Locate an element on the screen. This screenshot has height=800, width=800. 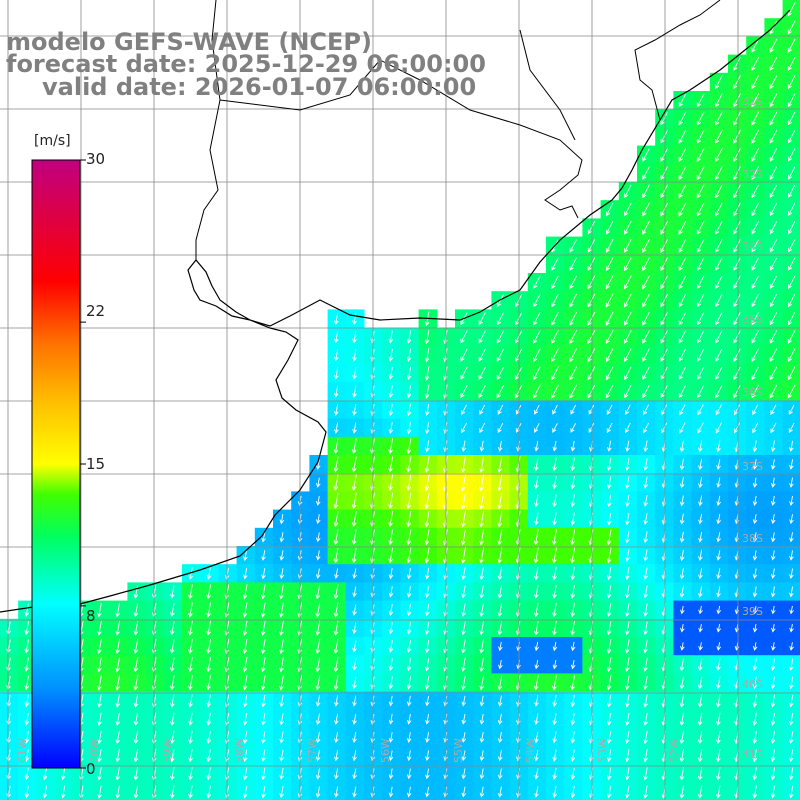
lat-label: 36S is located at coordinates (752, 392).